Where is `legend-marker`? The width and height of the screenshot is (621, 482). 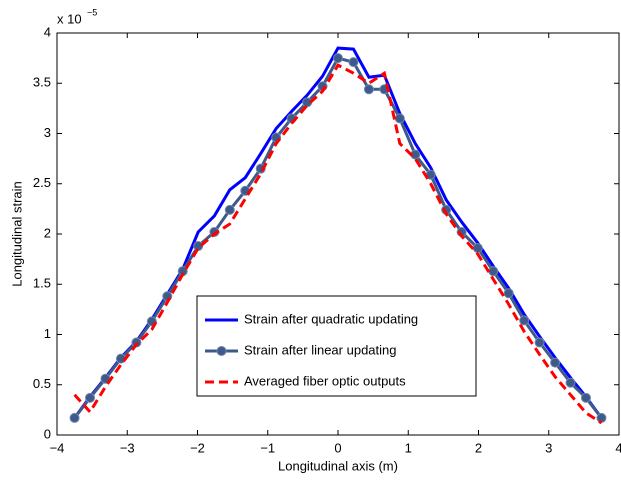
legend-marker is located at coordinates (221, 351).